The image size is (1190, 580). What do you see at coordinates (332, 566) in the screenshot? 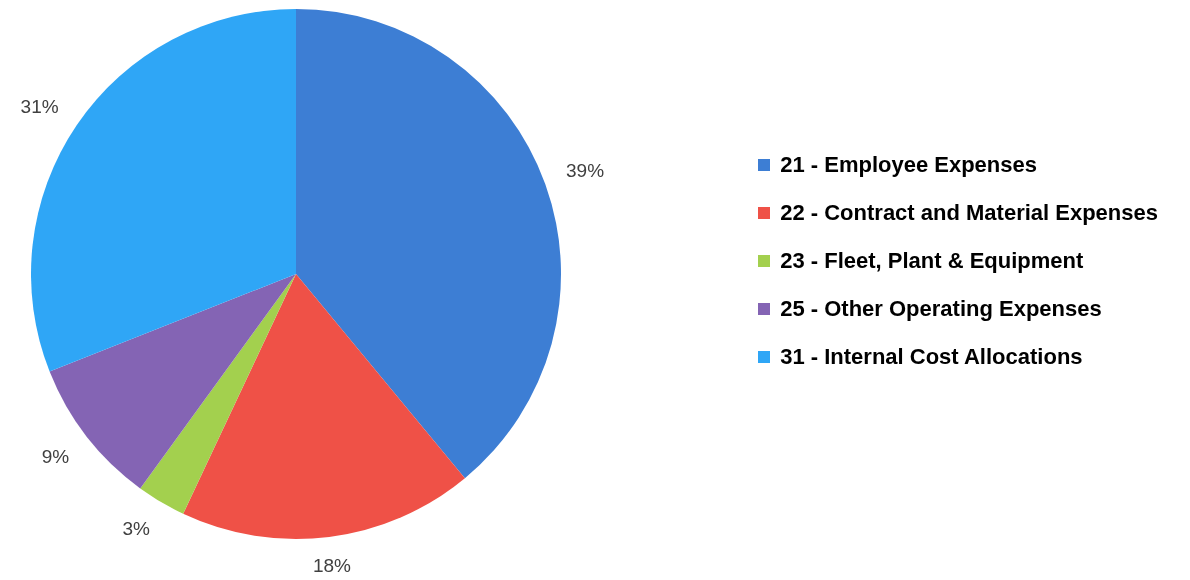
I see `data-label: 18%` at bounding box center [332, 566].